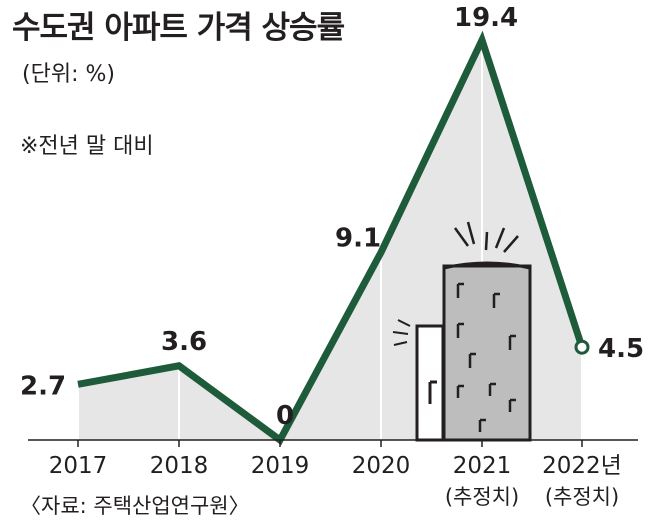 This screenshot has height=521, width=660. Describe the element at coordinates (135, 506) in the screenshot. I see `source-label: 〈자료: 주택산업연구원〉` at that location.